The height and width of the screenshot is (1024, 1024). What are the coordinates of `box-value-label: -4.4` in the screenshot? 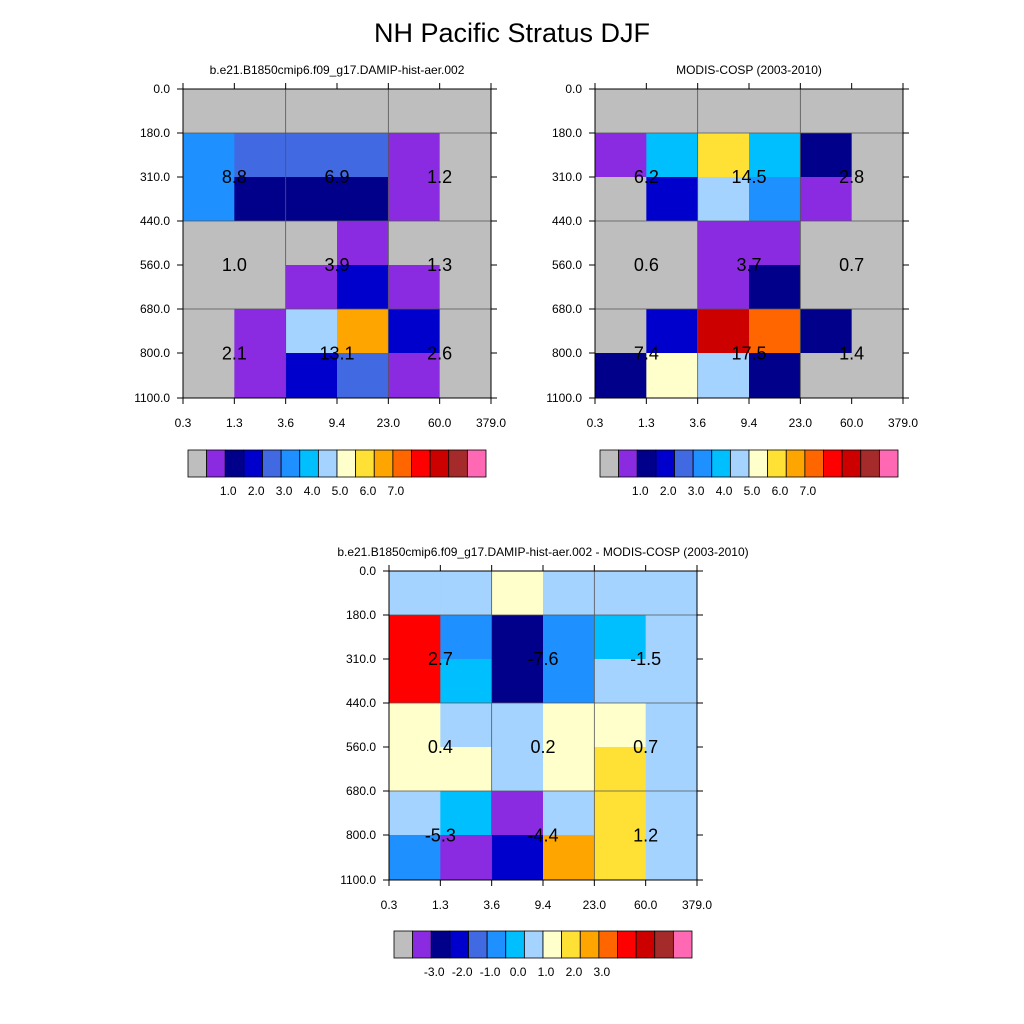 It's located at (542, 836).